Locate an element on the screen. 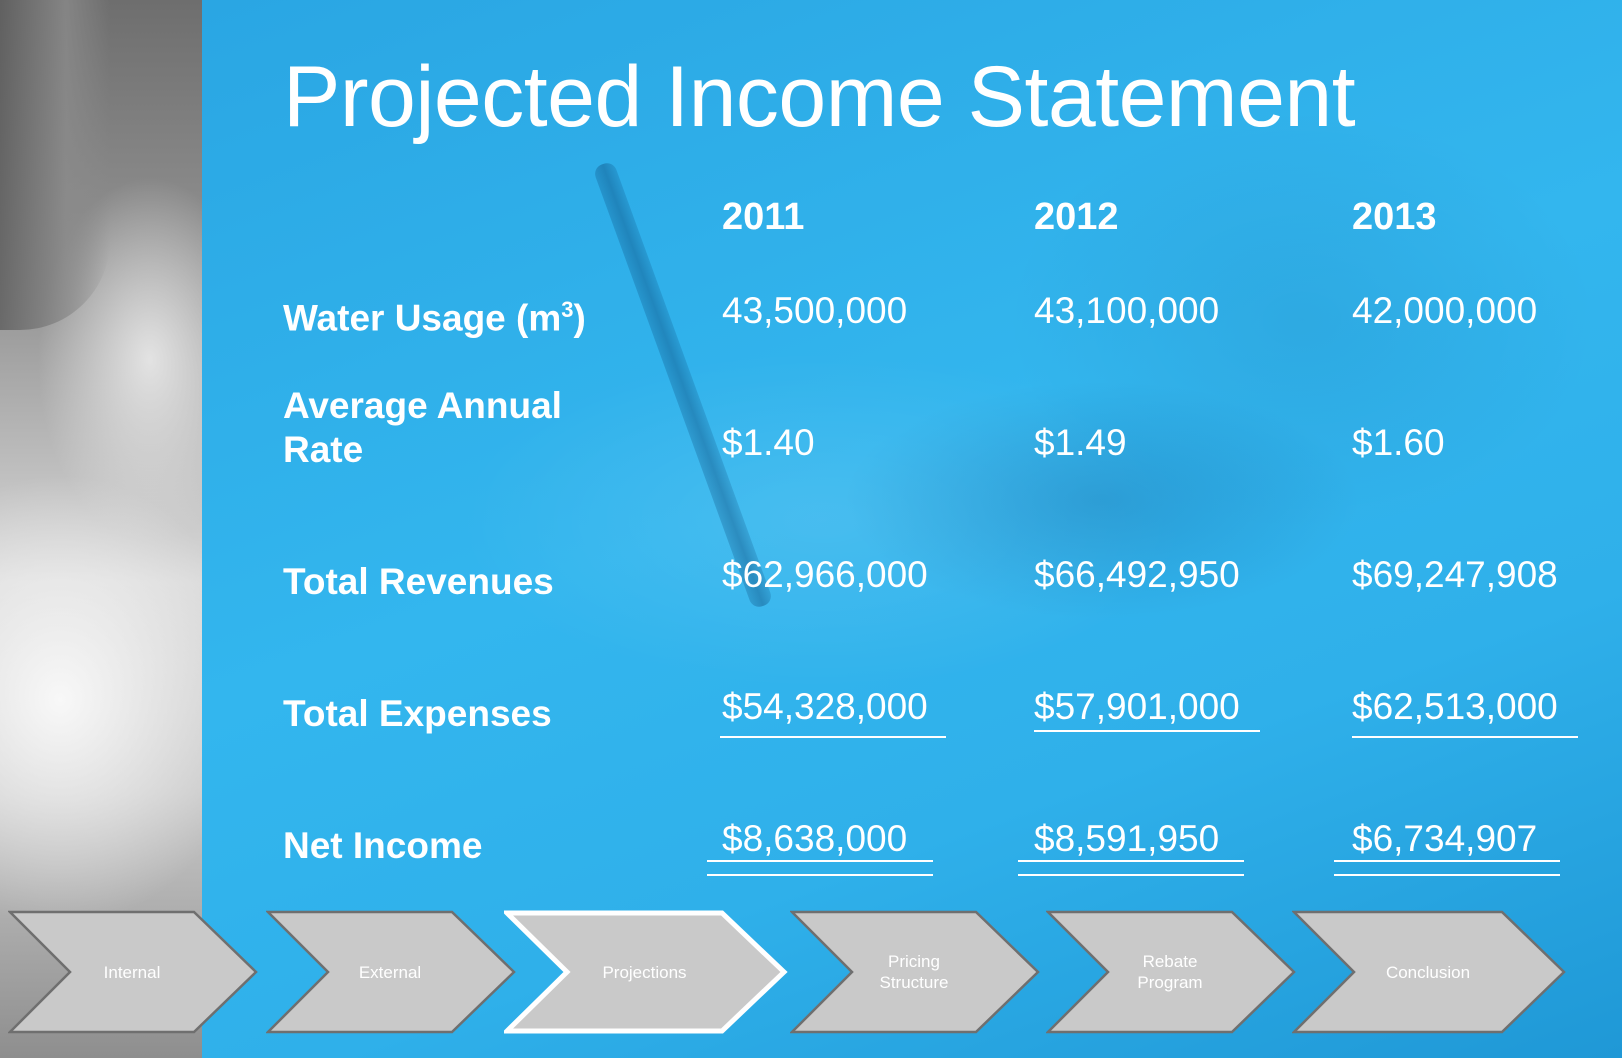 Image resolution: width=1622 pixels, height=1058 pixels. nav-chevron-rebate-program: Rebate Program is located at coordinates (1171, 972).